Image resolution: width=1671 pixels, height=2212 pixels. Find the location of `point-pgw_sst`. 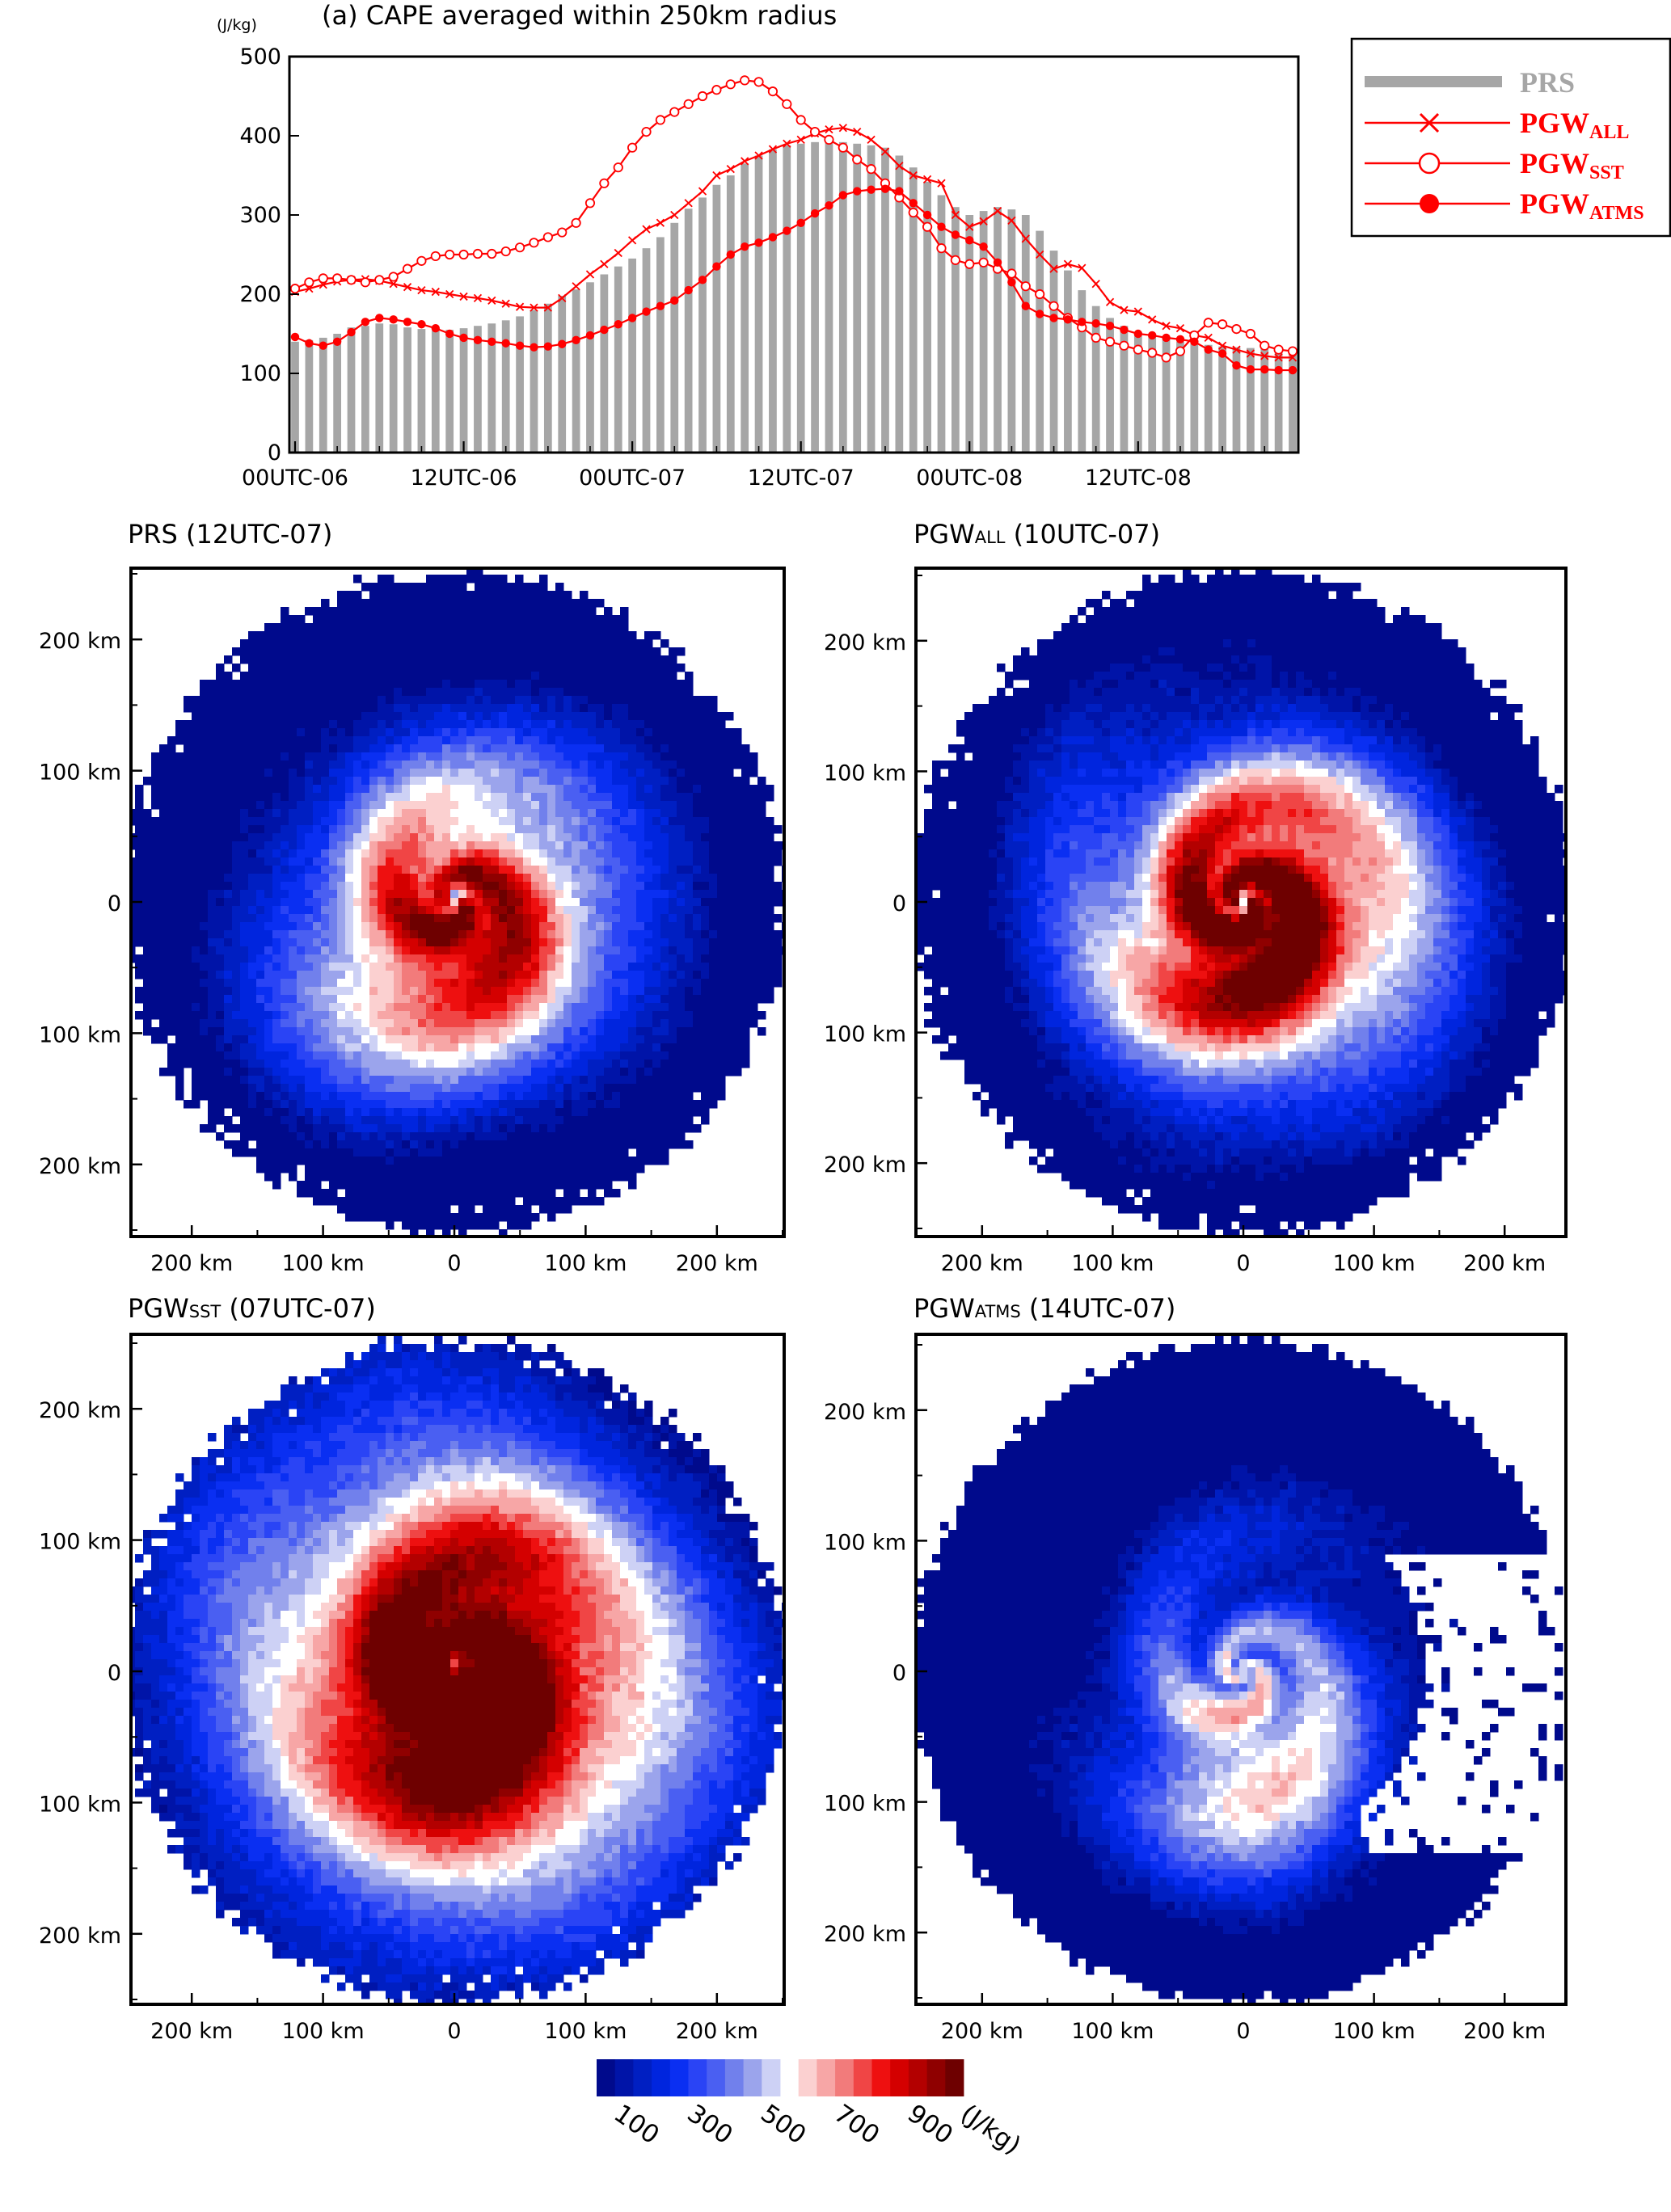

point-pgw_sst is located at coordinates (1124, 345).